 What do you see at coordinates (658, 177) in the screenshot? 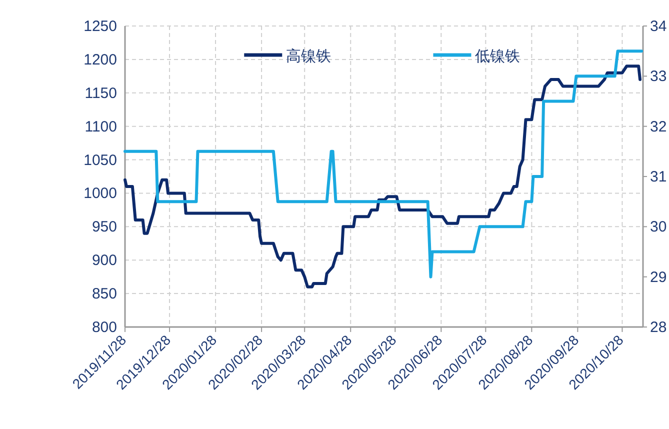
I see `y2-tick-label: 31` at bounding box center [658, 177].